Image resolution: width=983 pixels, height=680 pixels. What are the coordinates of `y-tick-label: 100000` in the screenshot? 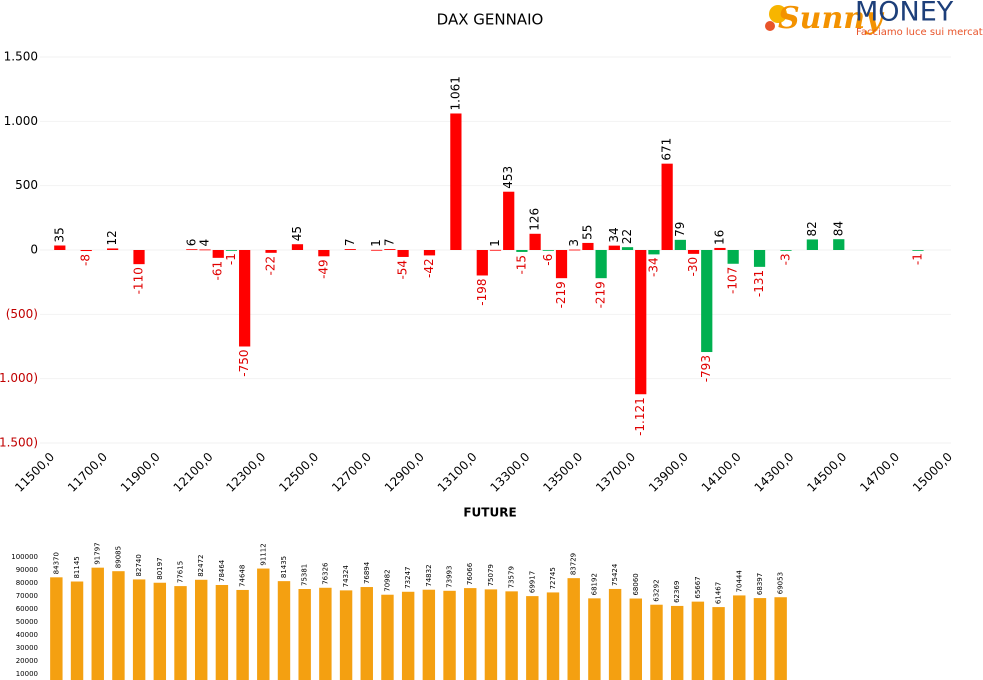 It's located at (24, 557).